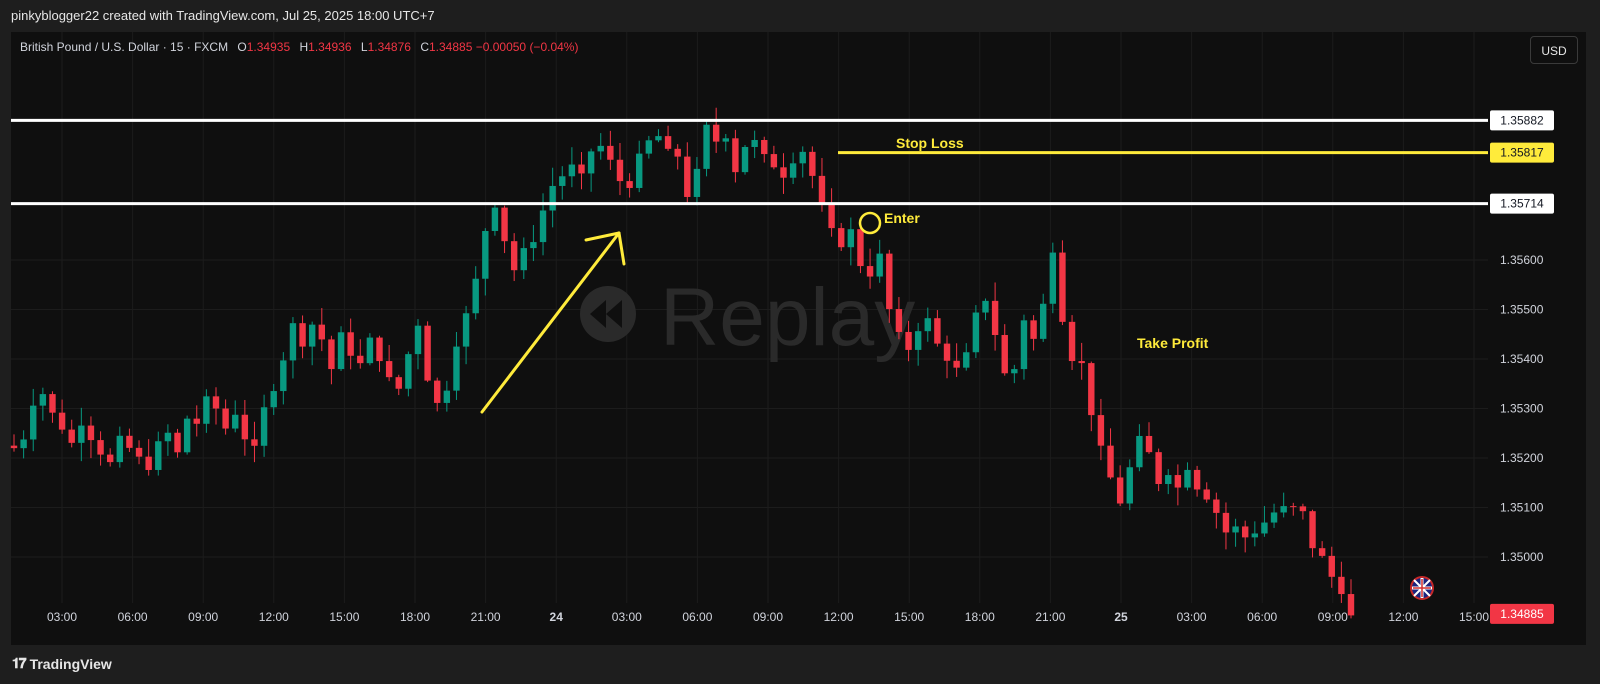 The image size is (1600, 684). Describe the element at coordinates (124, 47) in the screenshot. I see `symbol-name: British Pound / U.S. Dollar · 15 · FXCM` at that location.